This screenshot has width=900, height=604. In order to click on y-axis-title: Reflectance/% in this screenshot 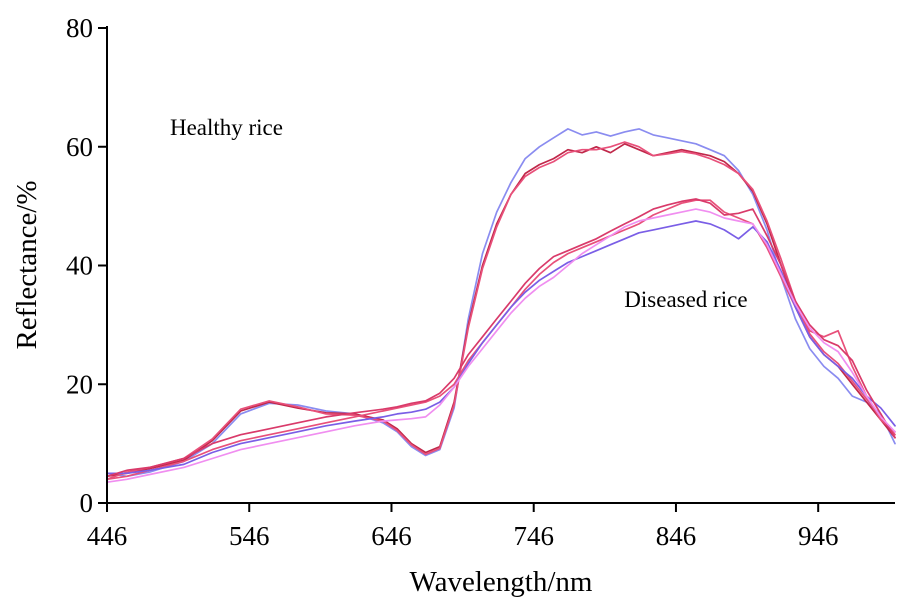, I will do `click(27, 264)`.